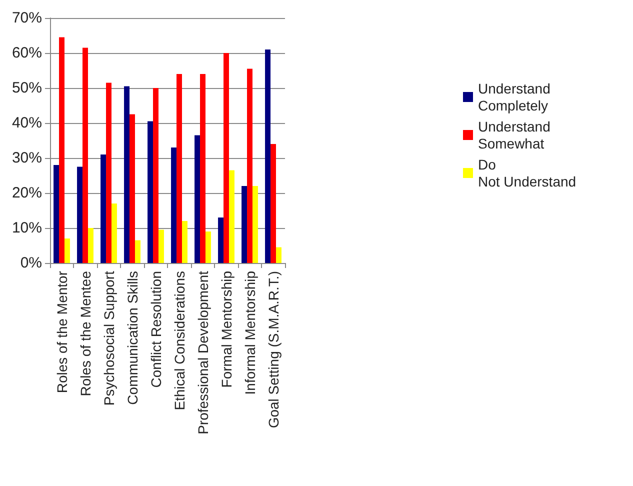 The image size is (633, 486). What do you see at coordinates (27, 18) in the screenshot?
I see `y-tick-label: 70%` at bounding box center [27, 18].